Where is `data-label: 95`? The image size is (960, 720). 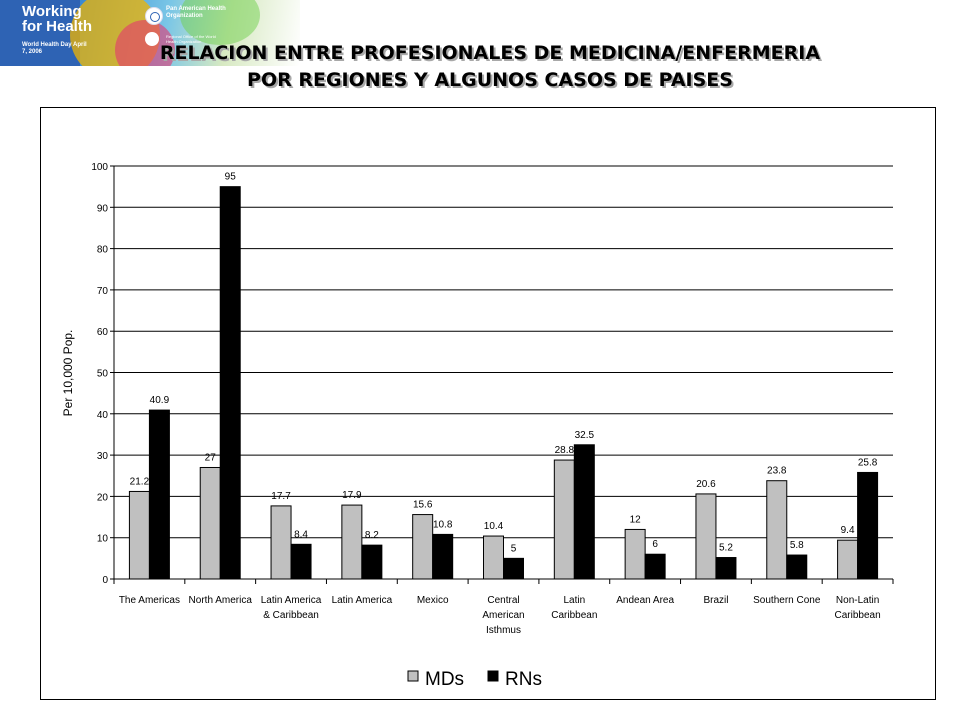 data-label: 95 is located at coordinates (231, 177).